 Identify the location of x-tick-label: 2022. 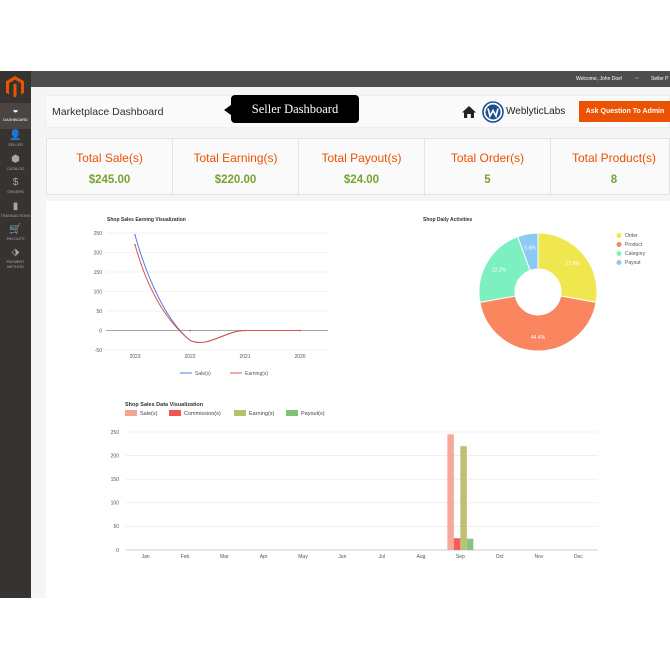
(189, 357).